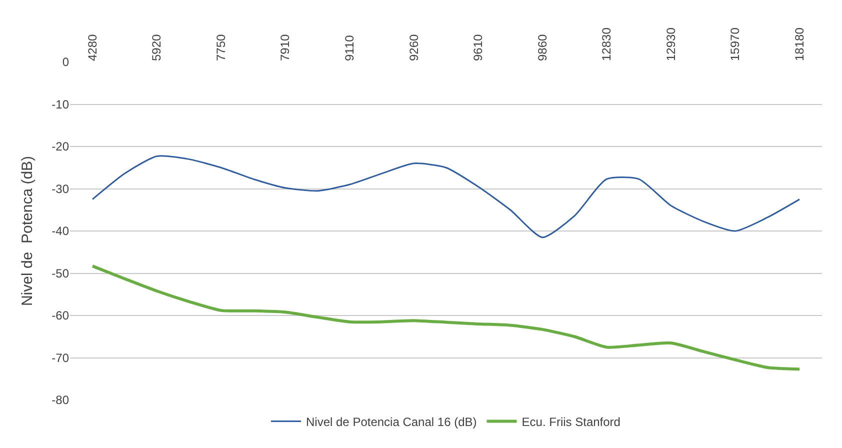  What do you see at coordinates (571, 421) in the screenshot?
I see `legend-label: Ecu. Friis Stanford` at bounding box center [571, 421].